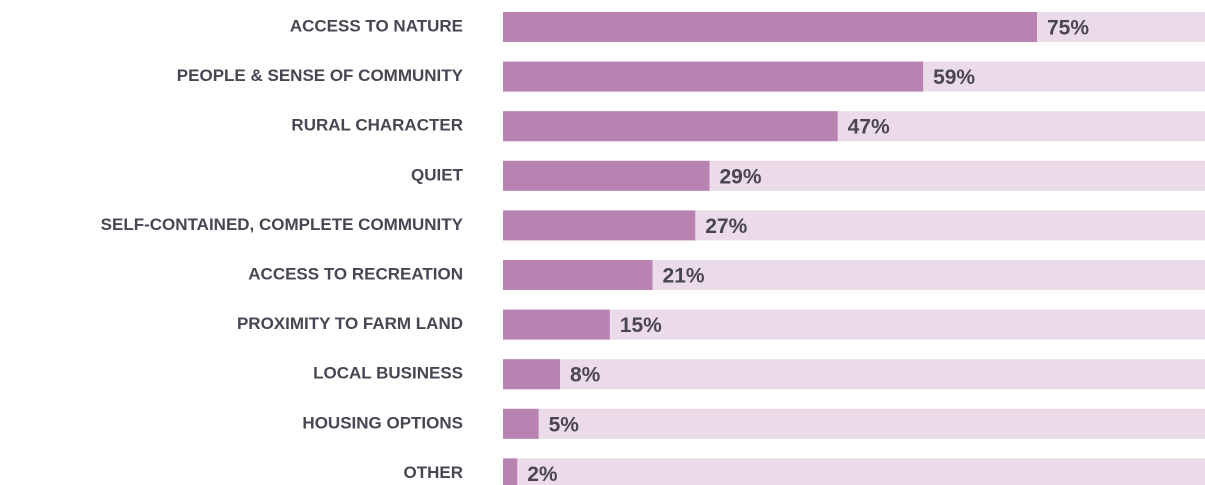 The image size is (1205, 485). I want to click on category-label: LOCAL BUSINESS, so click(388, 373).